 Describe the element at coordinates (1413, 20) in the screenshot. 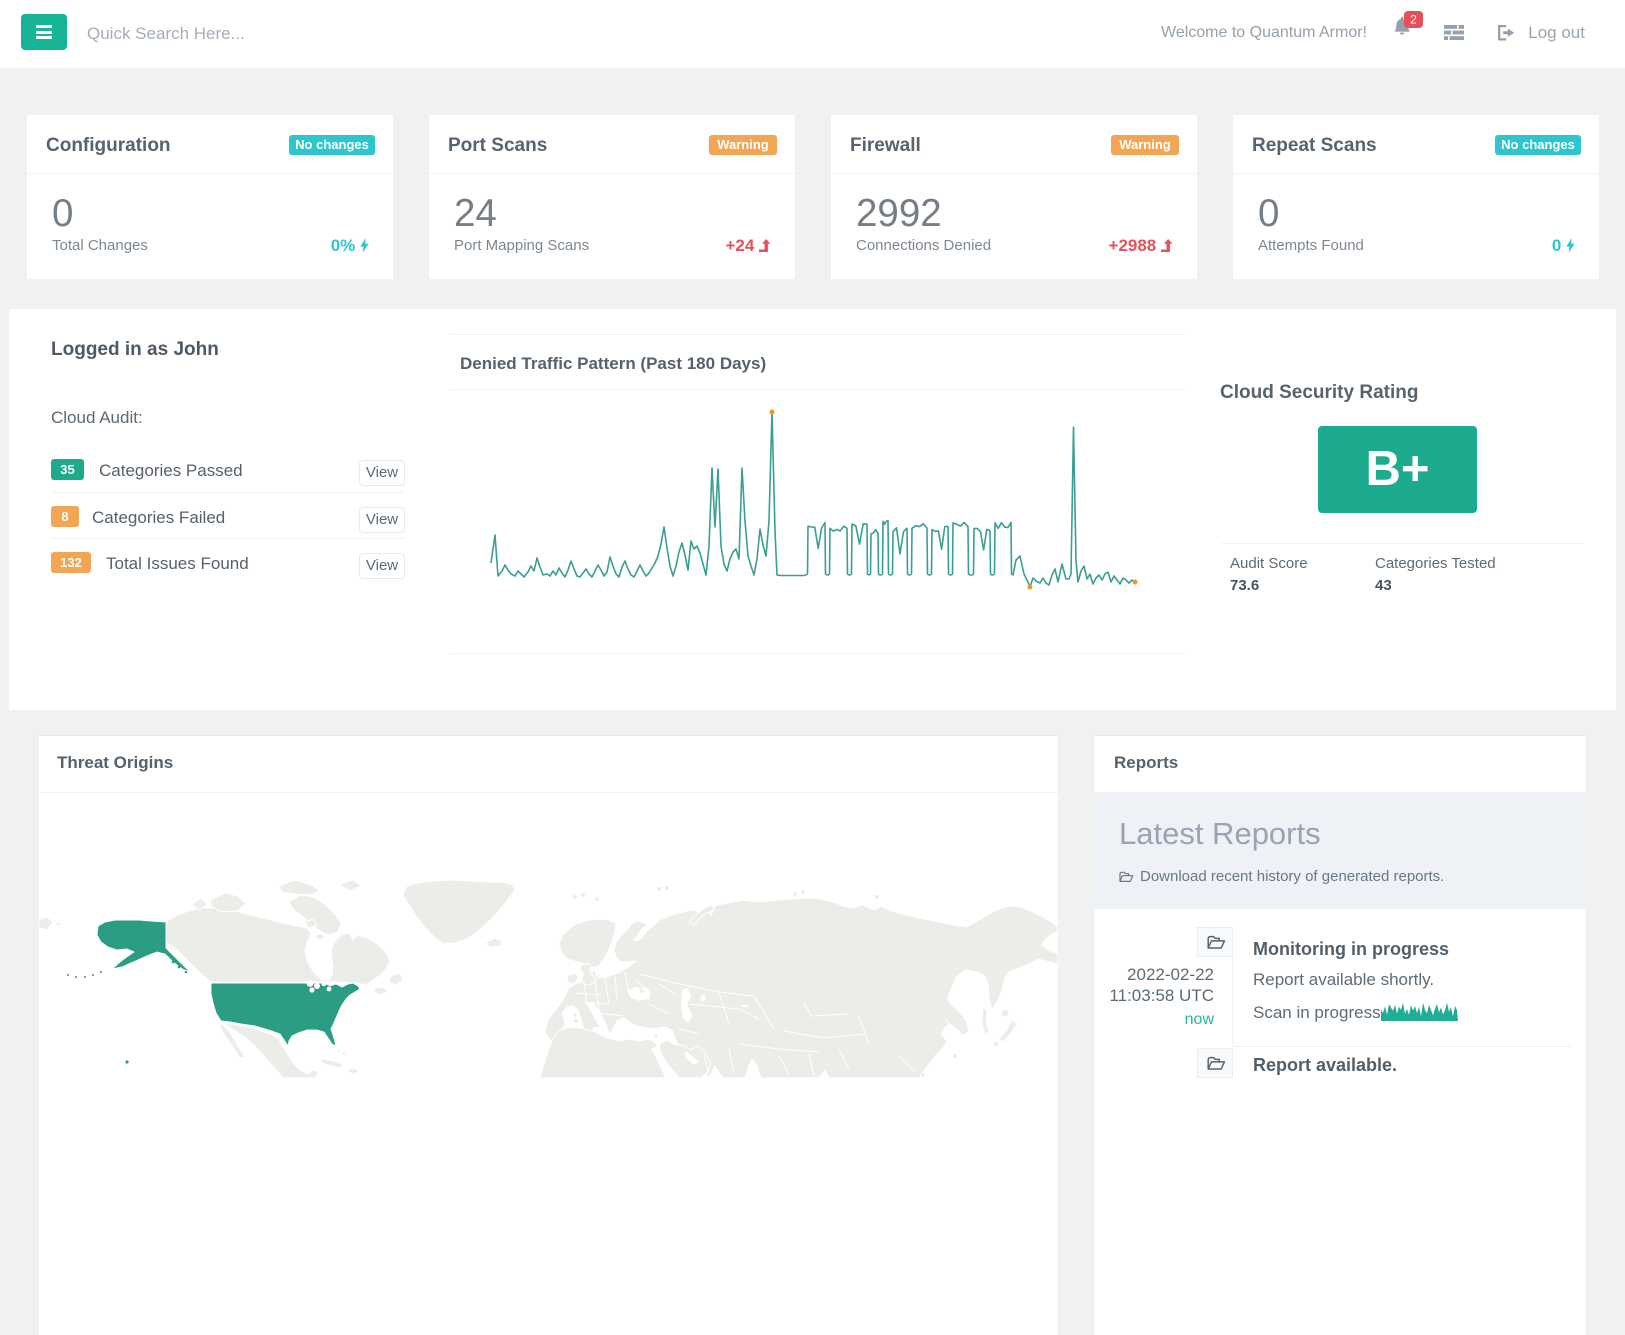

I see `svg-text: 2` at that location.